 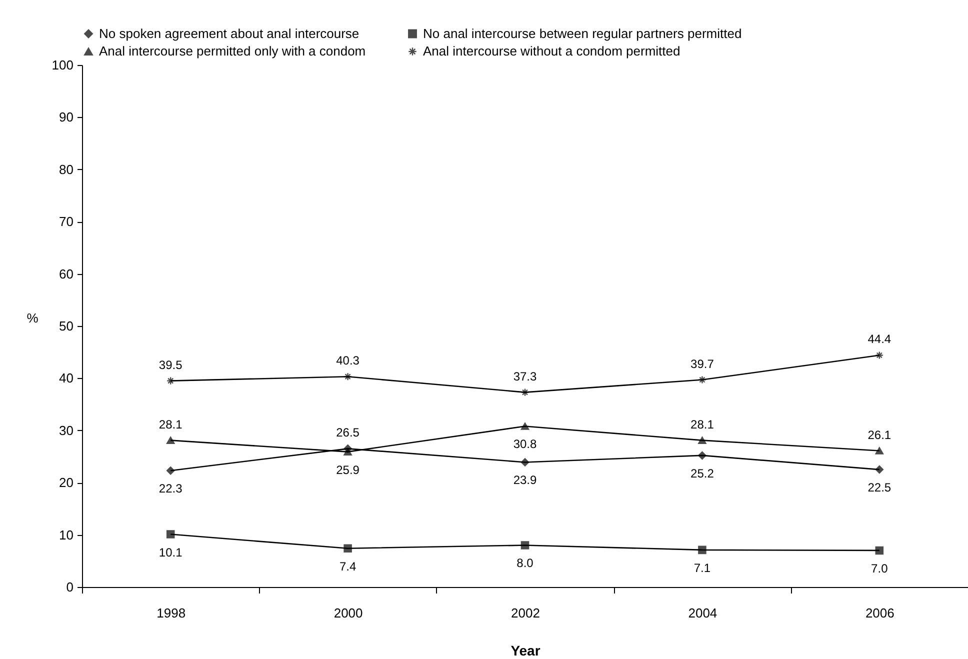 What do you see at coordinates (879, 613) in the screenshot?
I see `x-tick-label: 2006` at bounding box center [879, 613].